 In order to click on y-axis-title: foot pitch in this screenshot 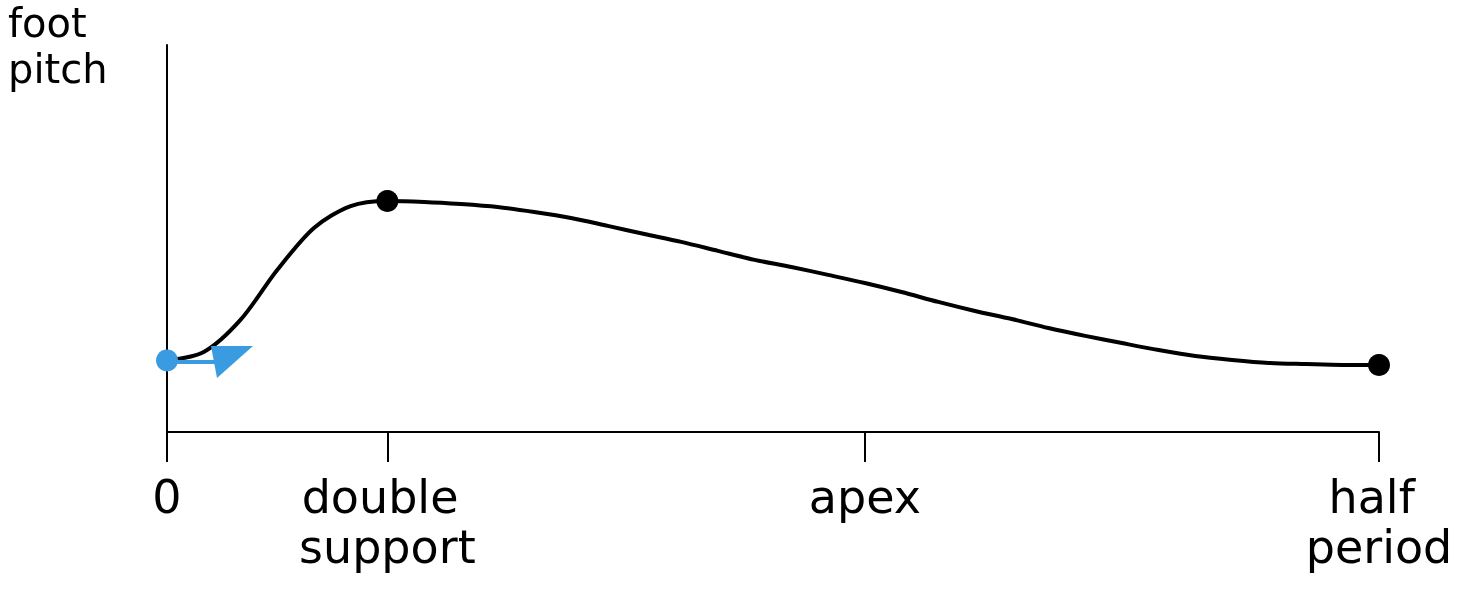, I will do `click(58, 46)`.